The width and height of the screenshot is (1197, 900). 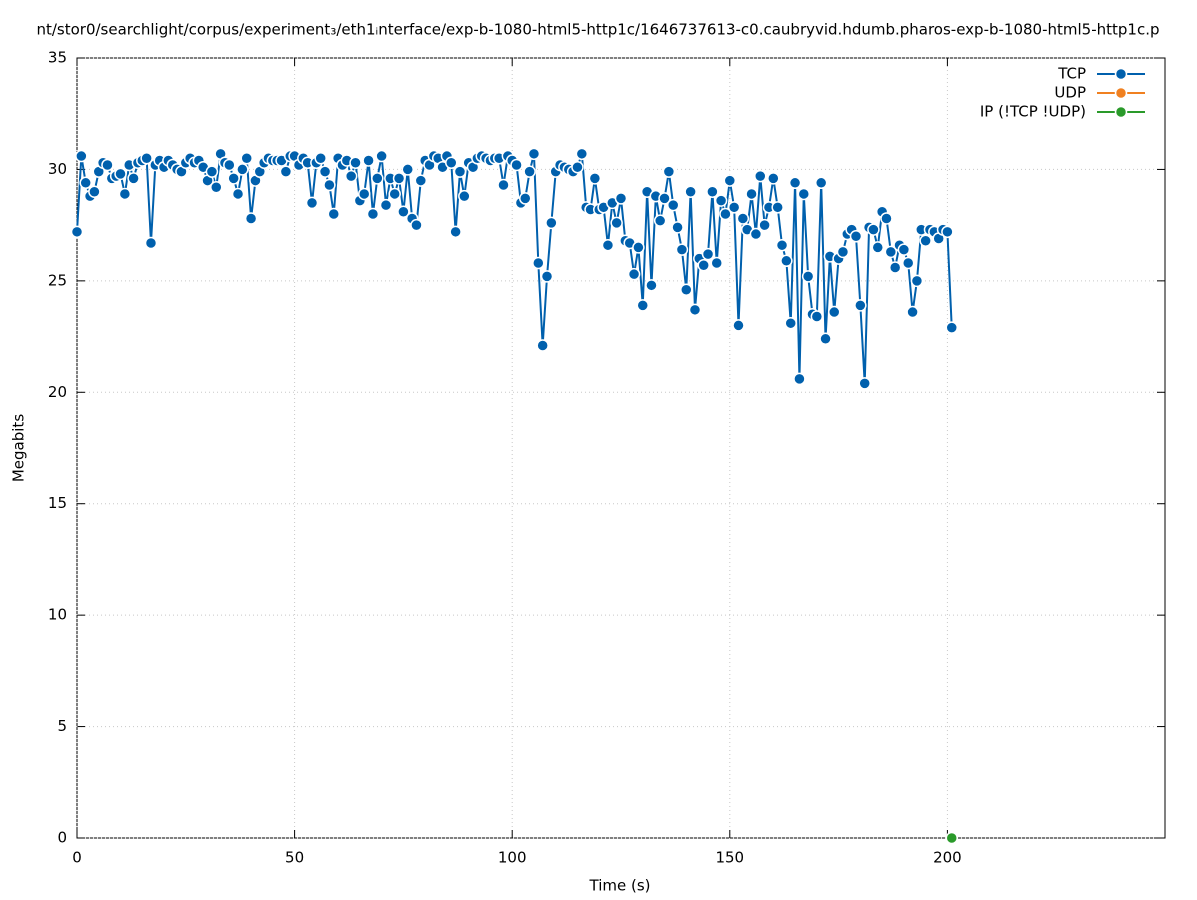 What do you see at coordinates (57, 503) in the screenshot?
I see `y-tick-label: 15` at bounding box center [57, 503].